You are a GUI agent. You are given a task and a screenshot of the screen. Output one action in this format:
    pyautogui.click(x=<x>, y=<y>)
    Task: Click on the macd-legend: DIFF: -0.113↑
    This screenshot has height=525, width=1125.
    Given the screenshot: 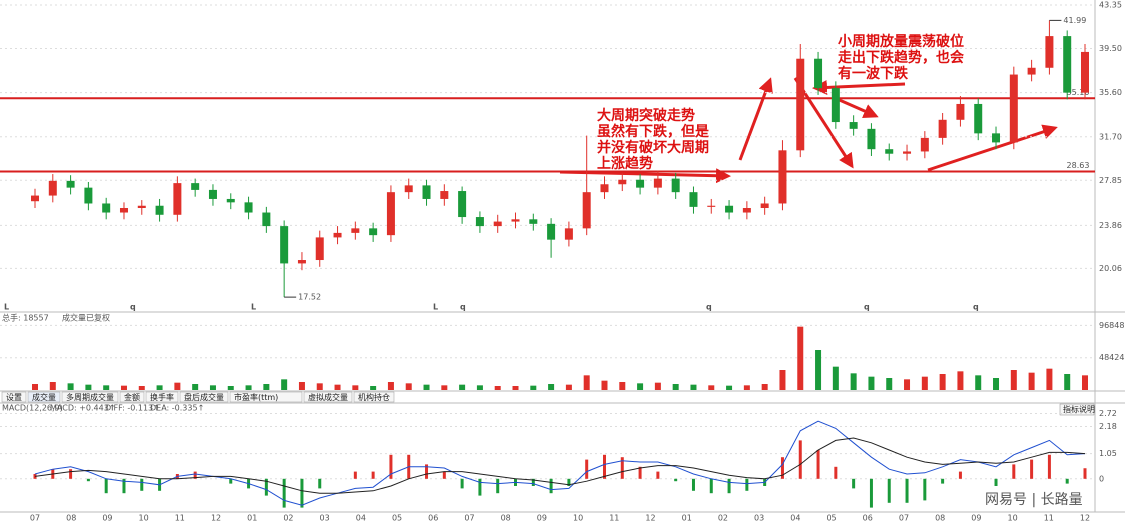 What is the action you would take?
    pyautogui.click(x=132, y=408)
    